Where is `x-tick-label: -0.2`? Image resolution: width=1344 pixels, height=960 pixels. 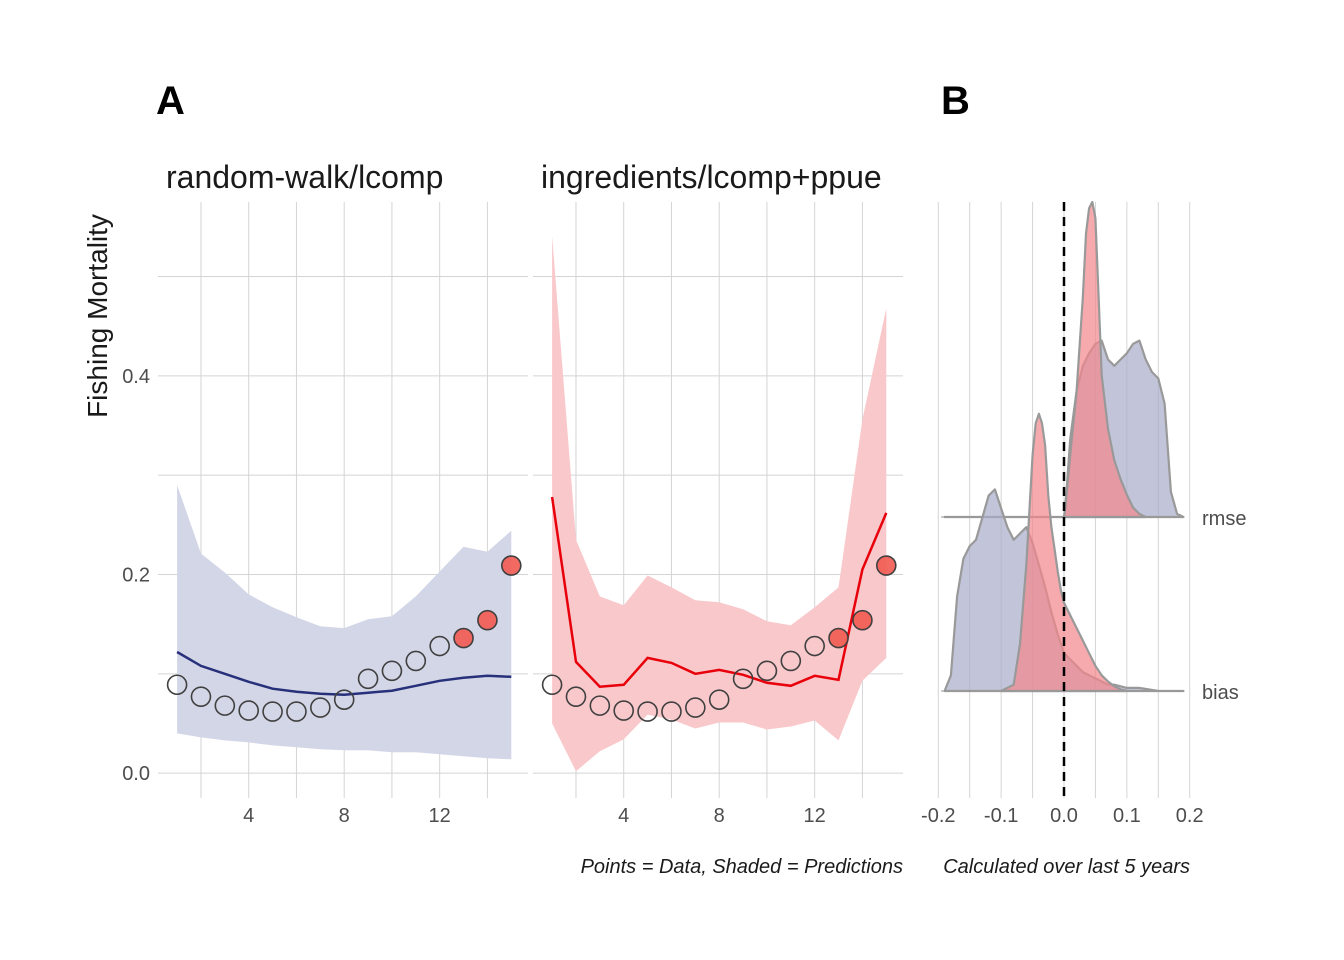 x-tick-label: -0.2 is located at coordinates (938, 816).